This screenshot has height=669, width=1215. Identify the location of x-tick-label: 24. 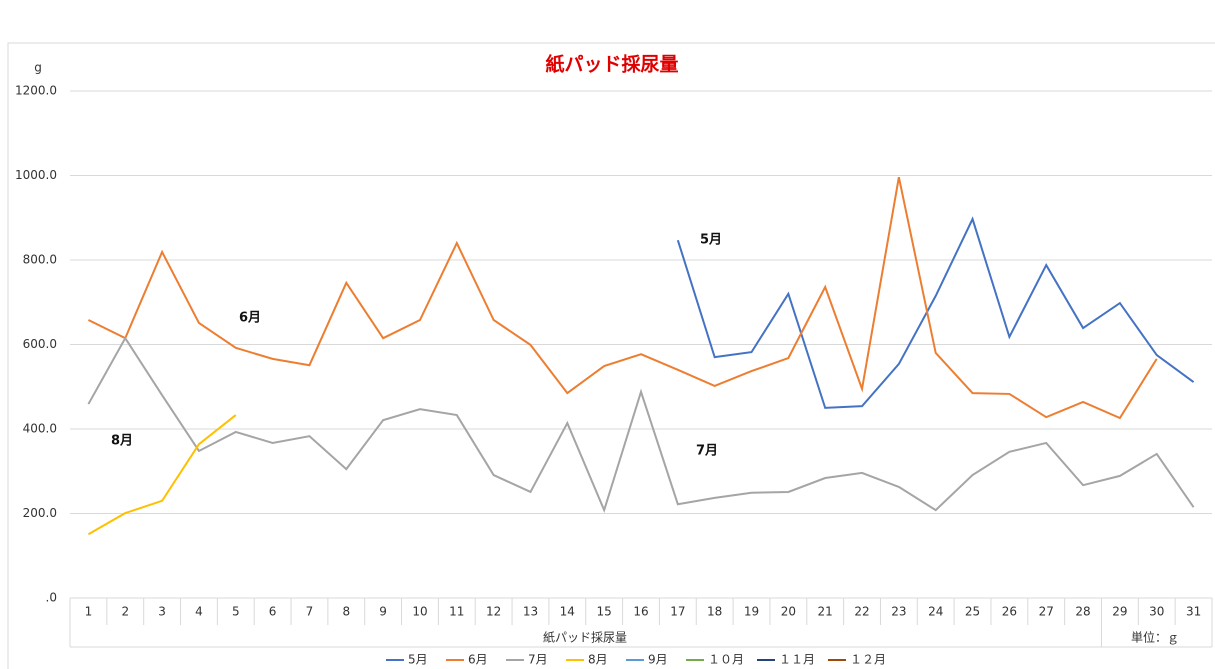
(935, 612).